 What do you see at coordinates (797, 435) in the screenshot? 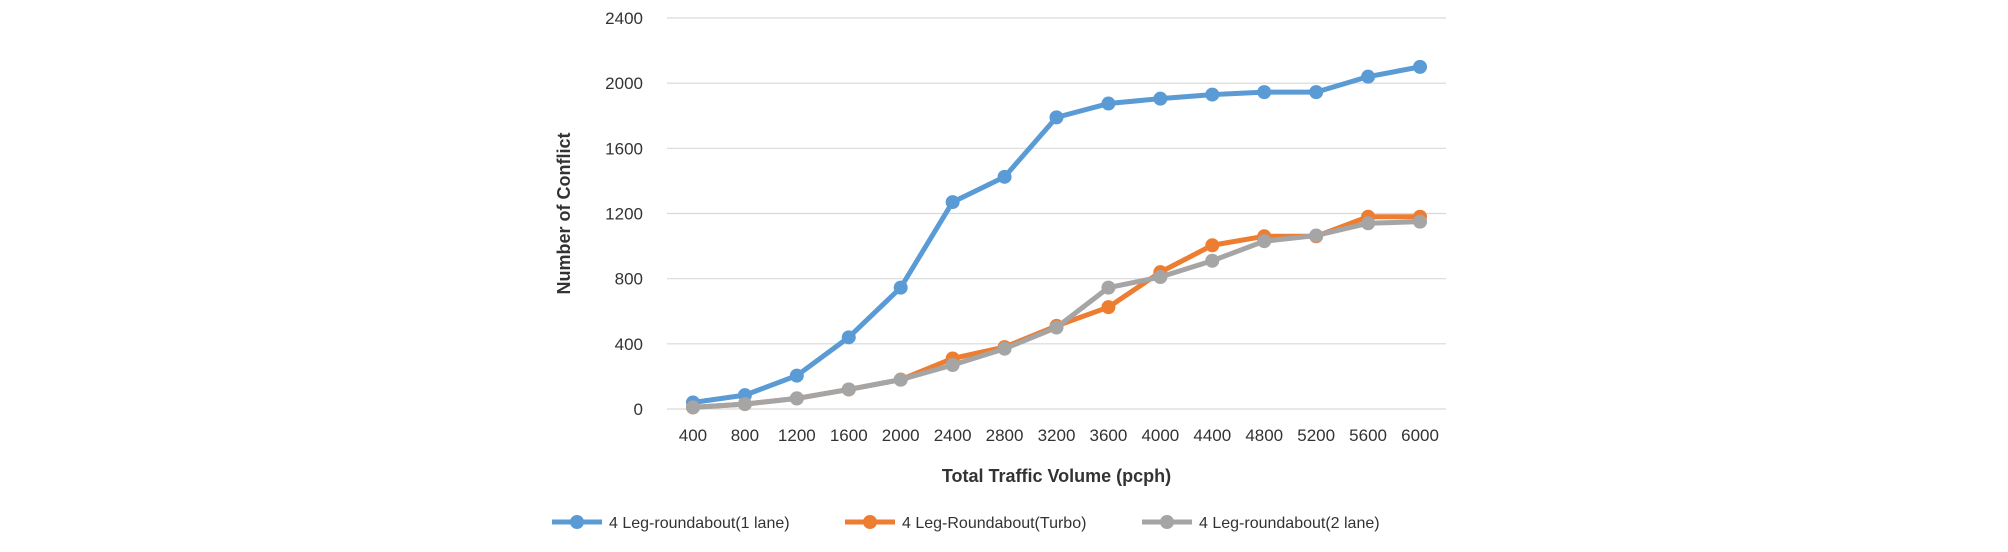
I see `x-tick-label: 1200` at bounding box center [797, 435].